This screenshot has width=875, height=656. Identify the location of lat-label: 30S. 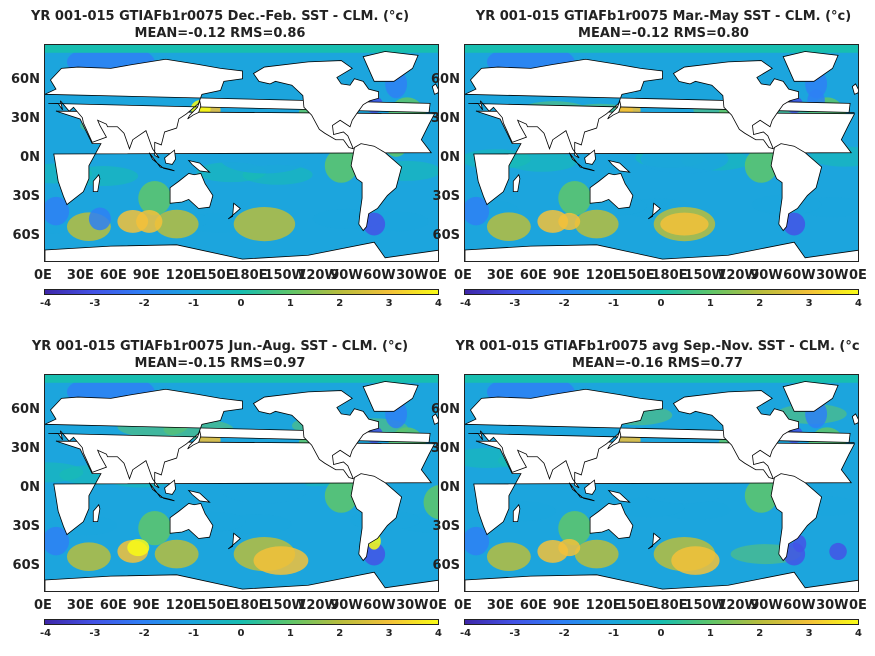
(26, 197).